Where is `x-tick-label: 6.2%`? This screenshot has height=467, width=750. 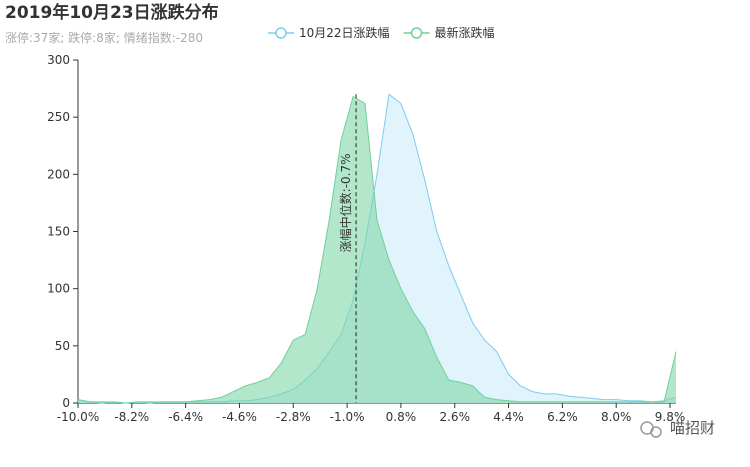
x-tick-label: 6.2% is located at coordinates (562, 417).